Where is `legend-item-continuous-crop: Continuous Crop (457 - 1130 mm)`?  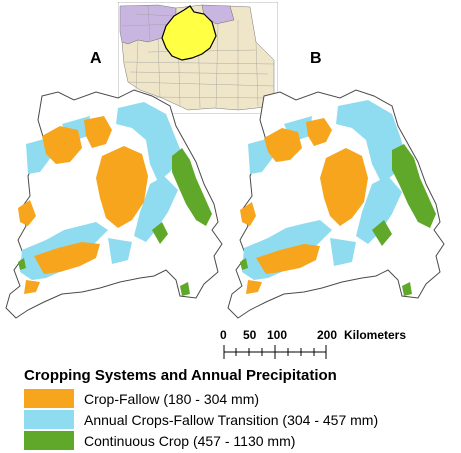
legend-item-continuous-crop: Continuous Crop (457 - 1130 mm) is located at coordinates (201, 440).